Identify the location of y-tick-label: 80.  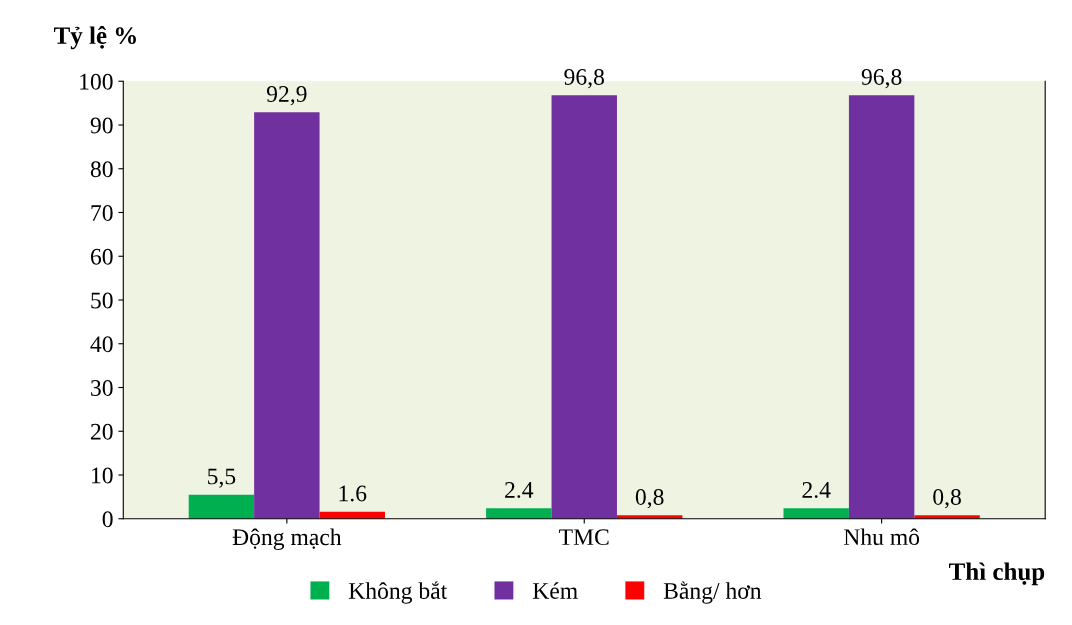
(101, 169).